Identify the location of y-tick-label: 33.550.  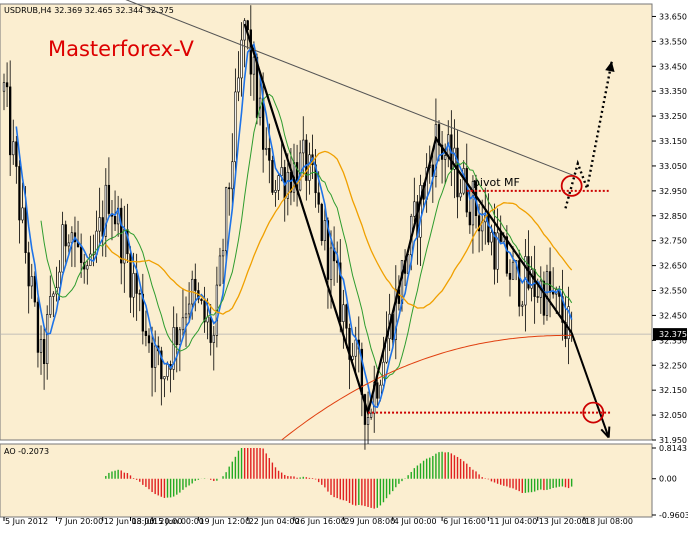
(673, 41).